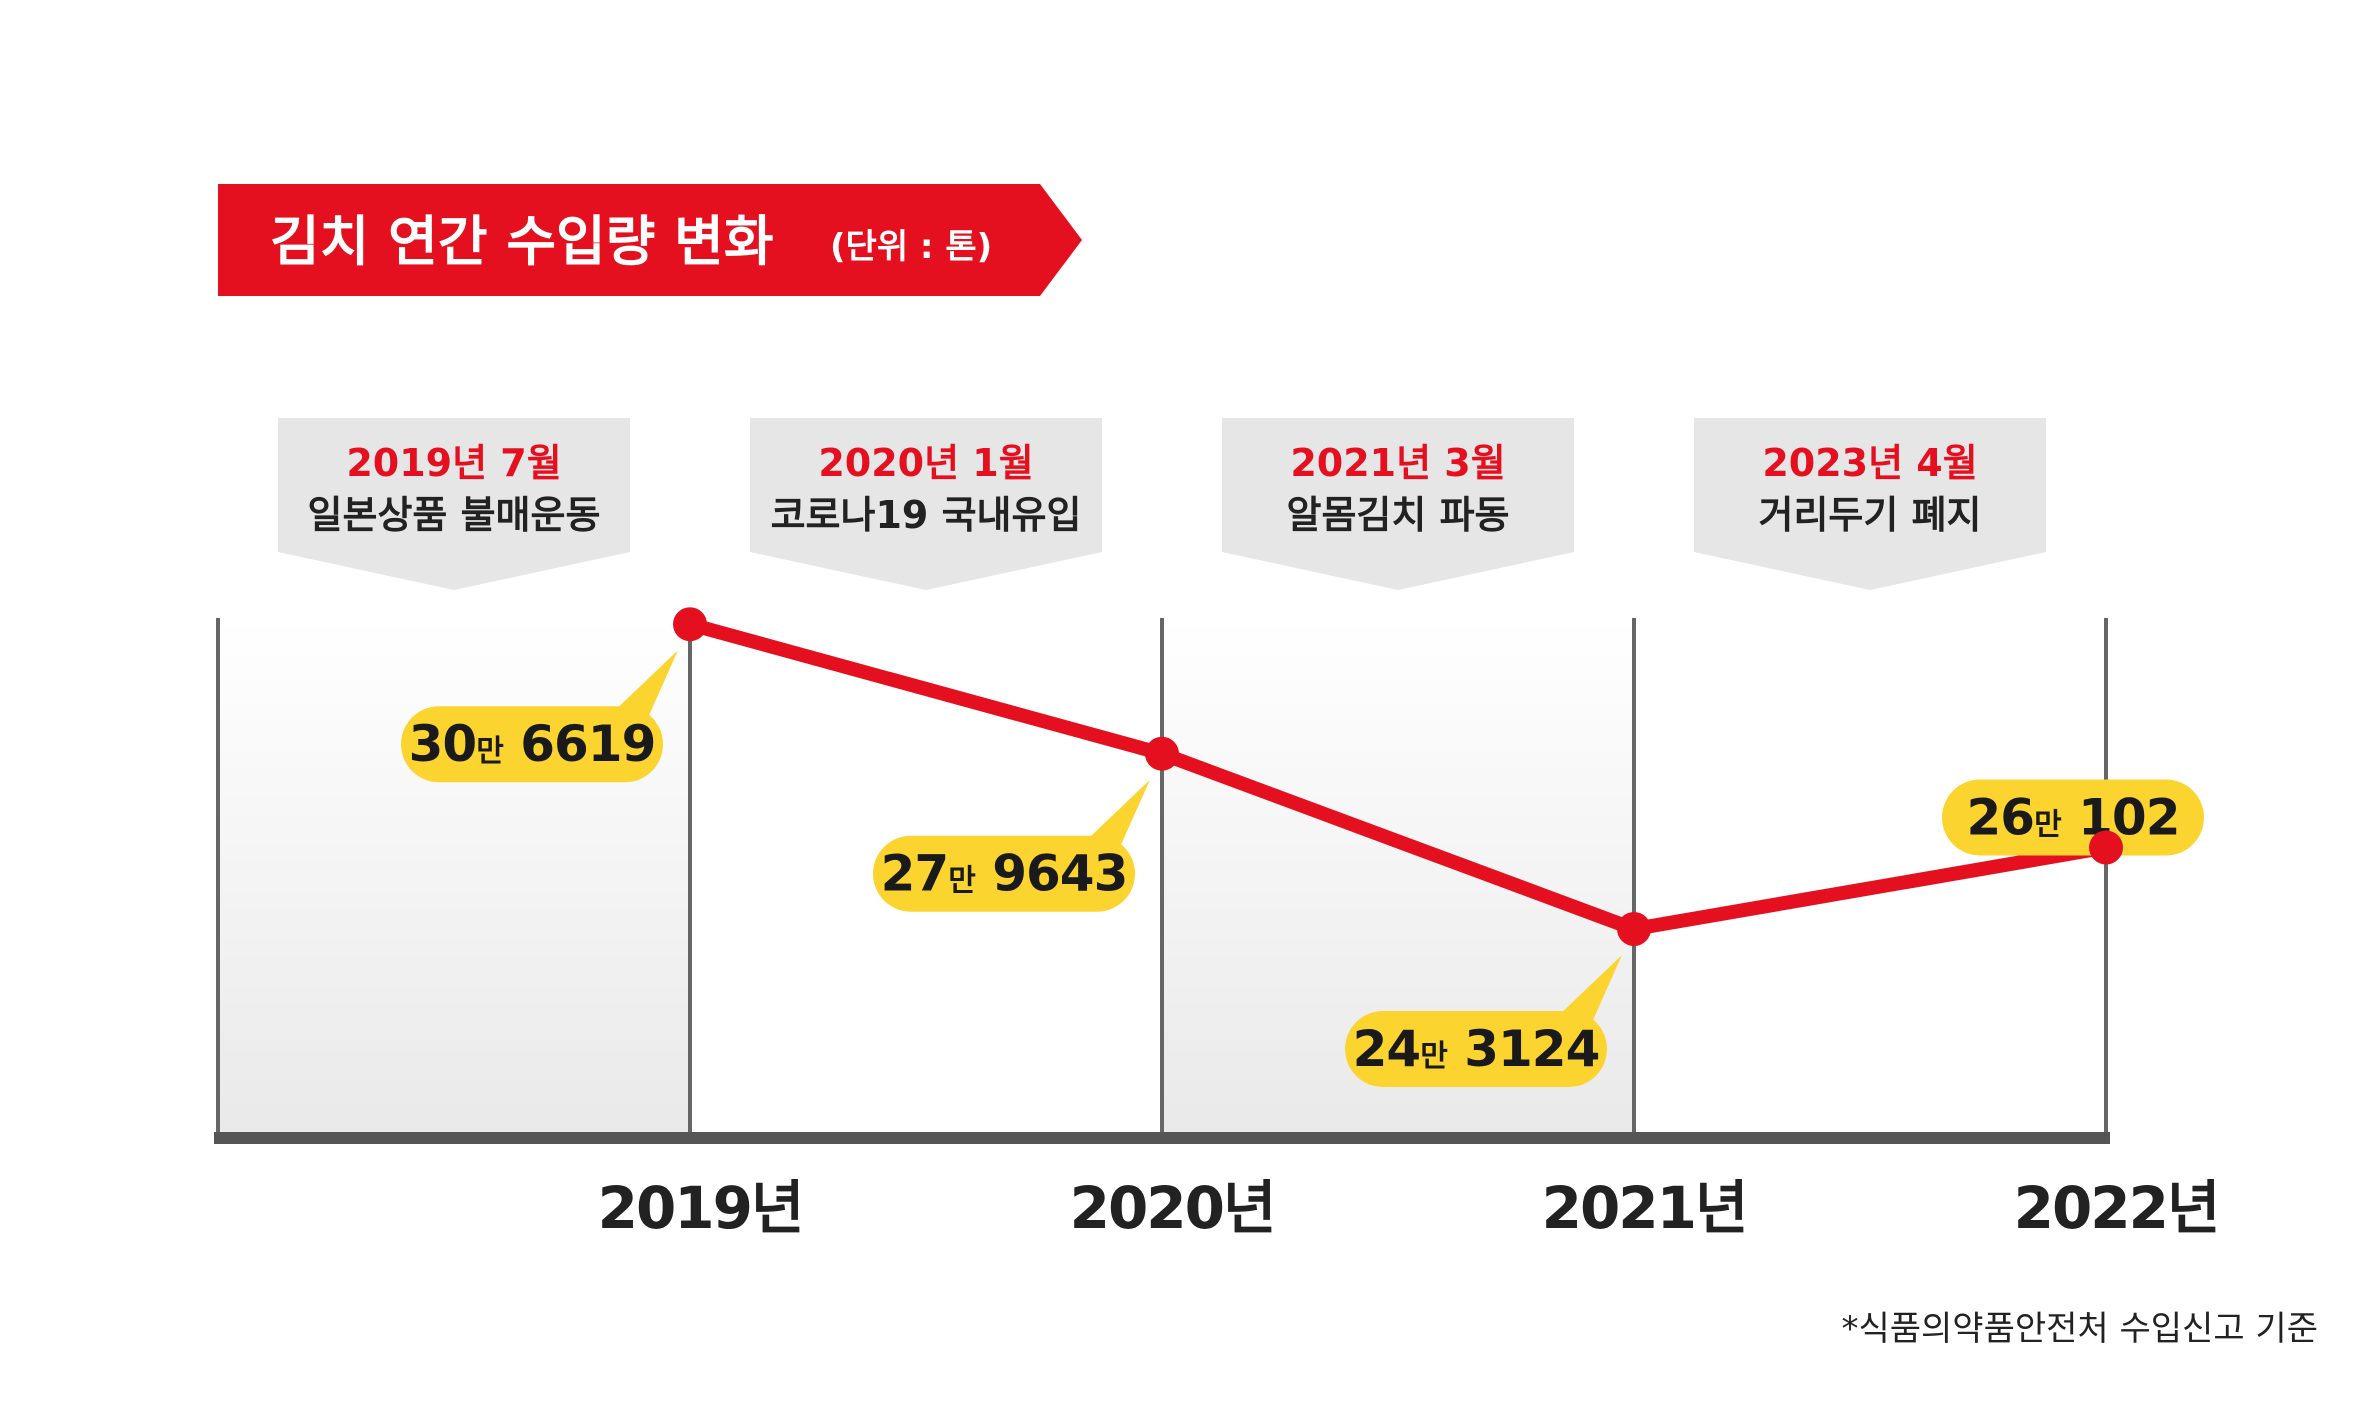  What do you see at coordinates (580, 744) in the screenshot?
I see `data-label-rest: 6619` at bounding box center [580, 744].